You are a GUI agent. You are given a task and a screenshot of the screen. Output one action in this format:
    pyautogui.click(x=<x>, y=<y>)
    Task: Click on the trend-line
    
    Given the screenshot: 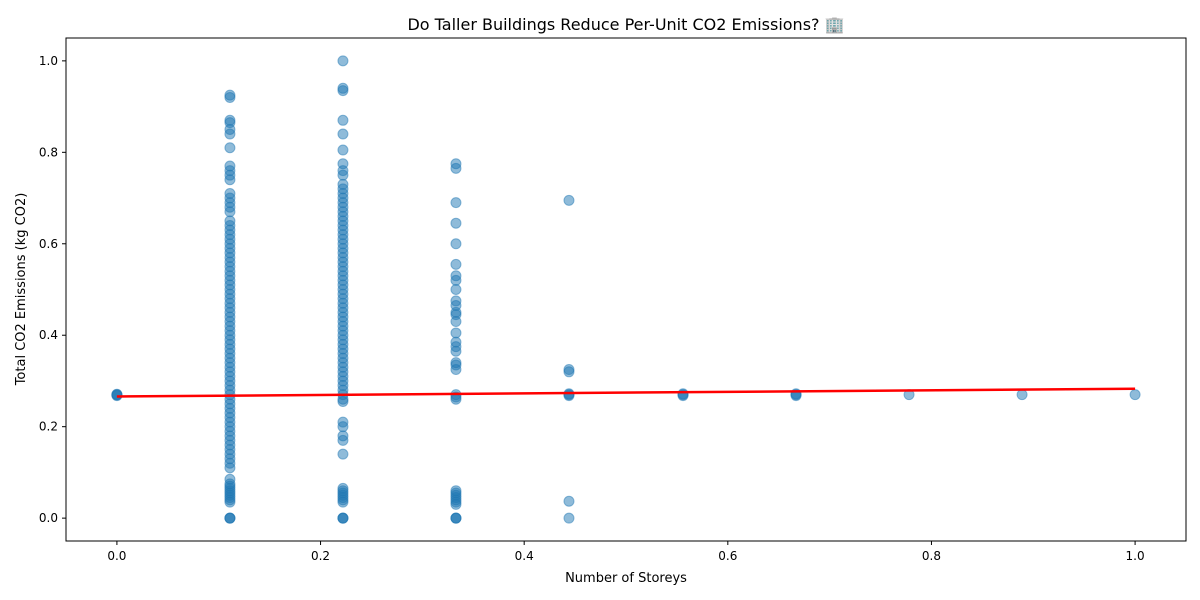 What is the action you would take?
    pyautogui.click(x=626, y=392)
    